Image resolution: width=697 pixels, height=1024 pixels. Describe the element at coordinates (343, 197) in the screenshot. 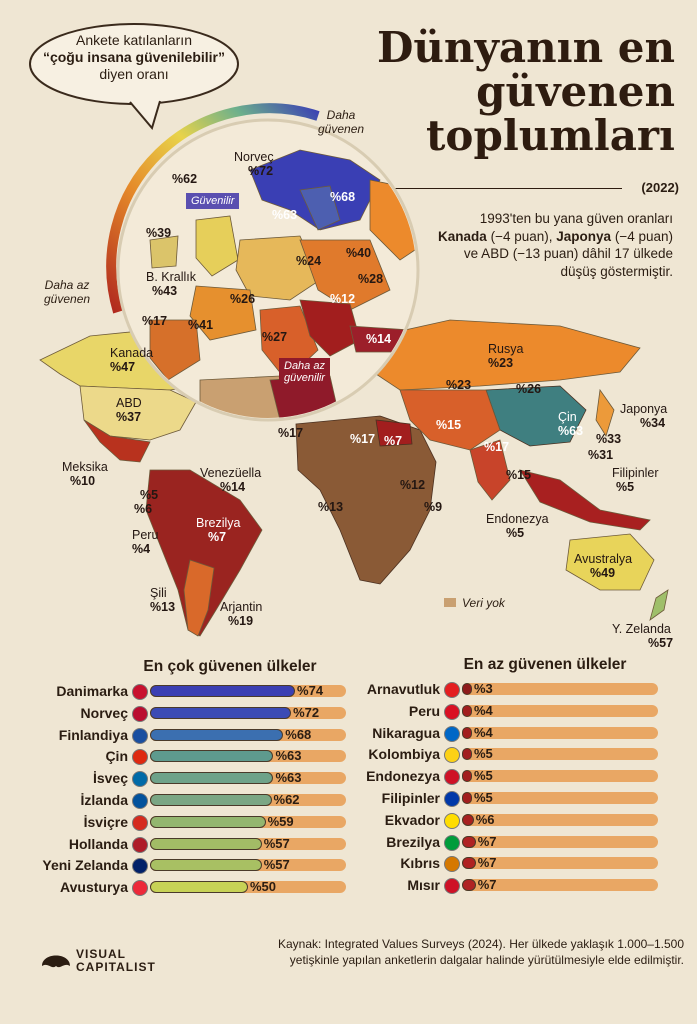

I see `label-value: %68` at that location.